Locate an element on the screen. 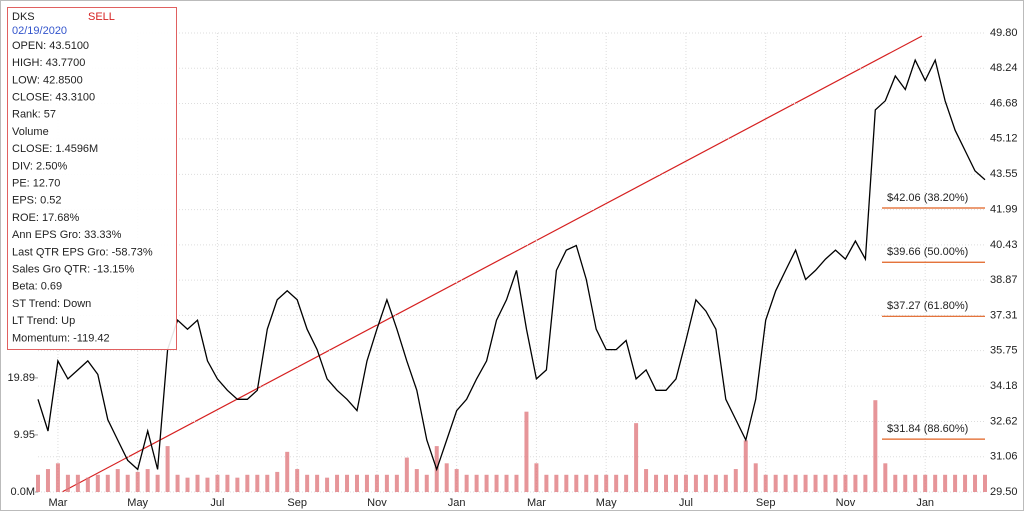 This screenshot has height=516, width=1024. y-tick-label: 38.87 is located at coordinates (1004, 280).